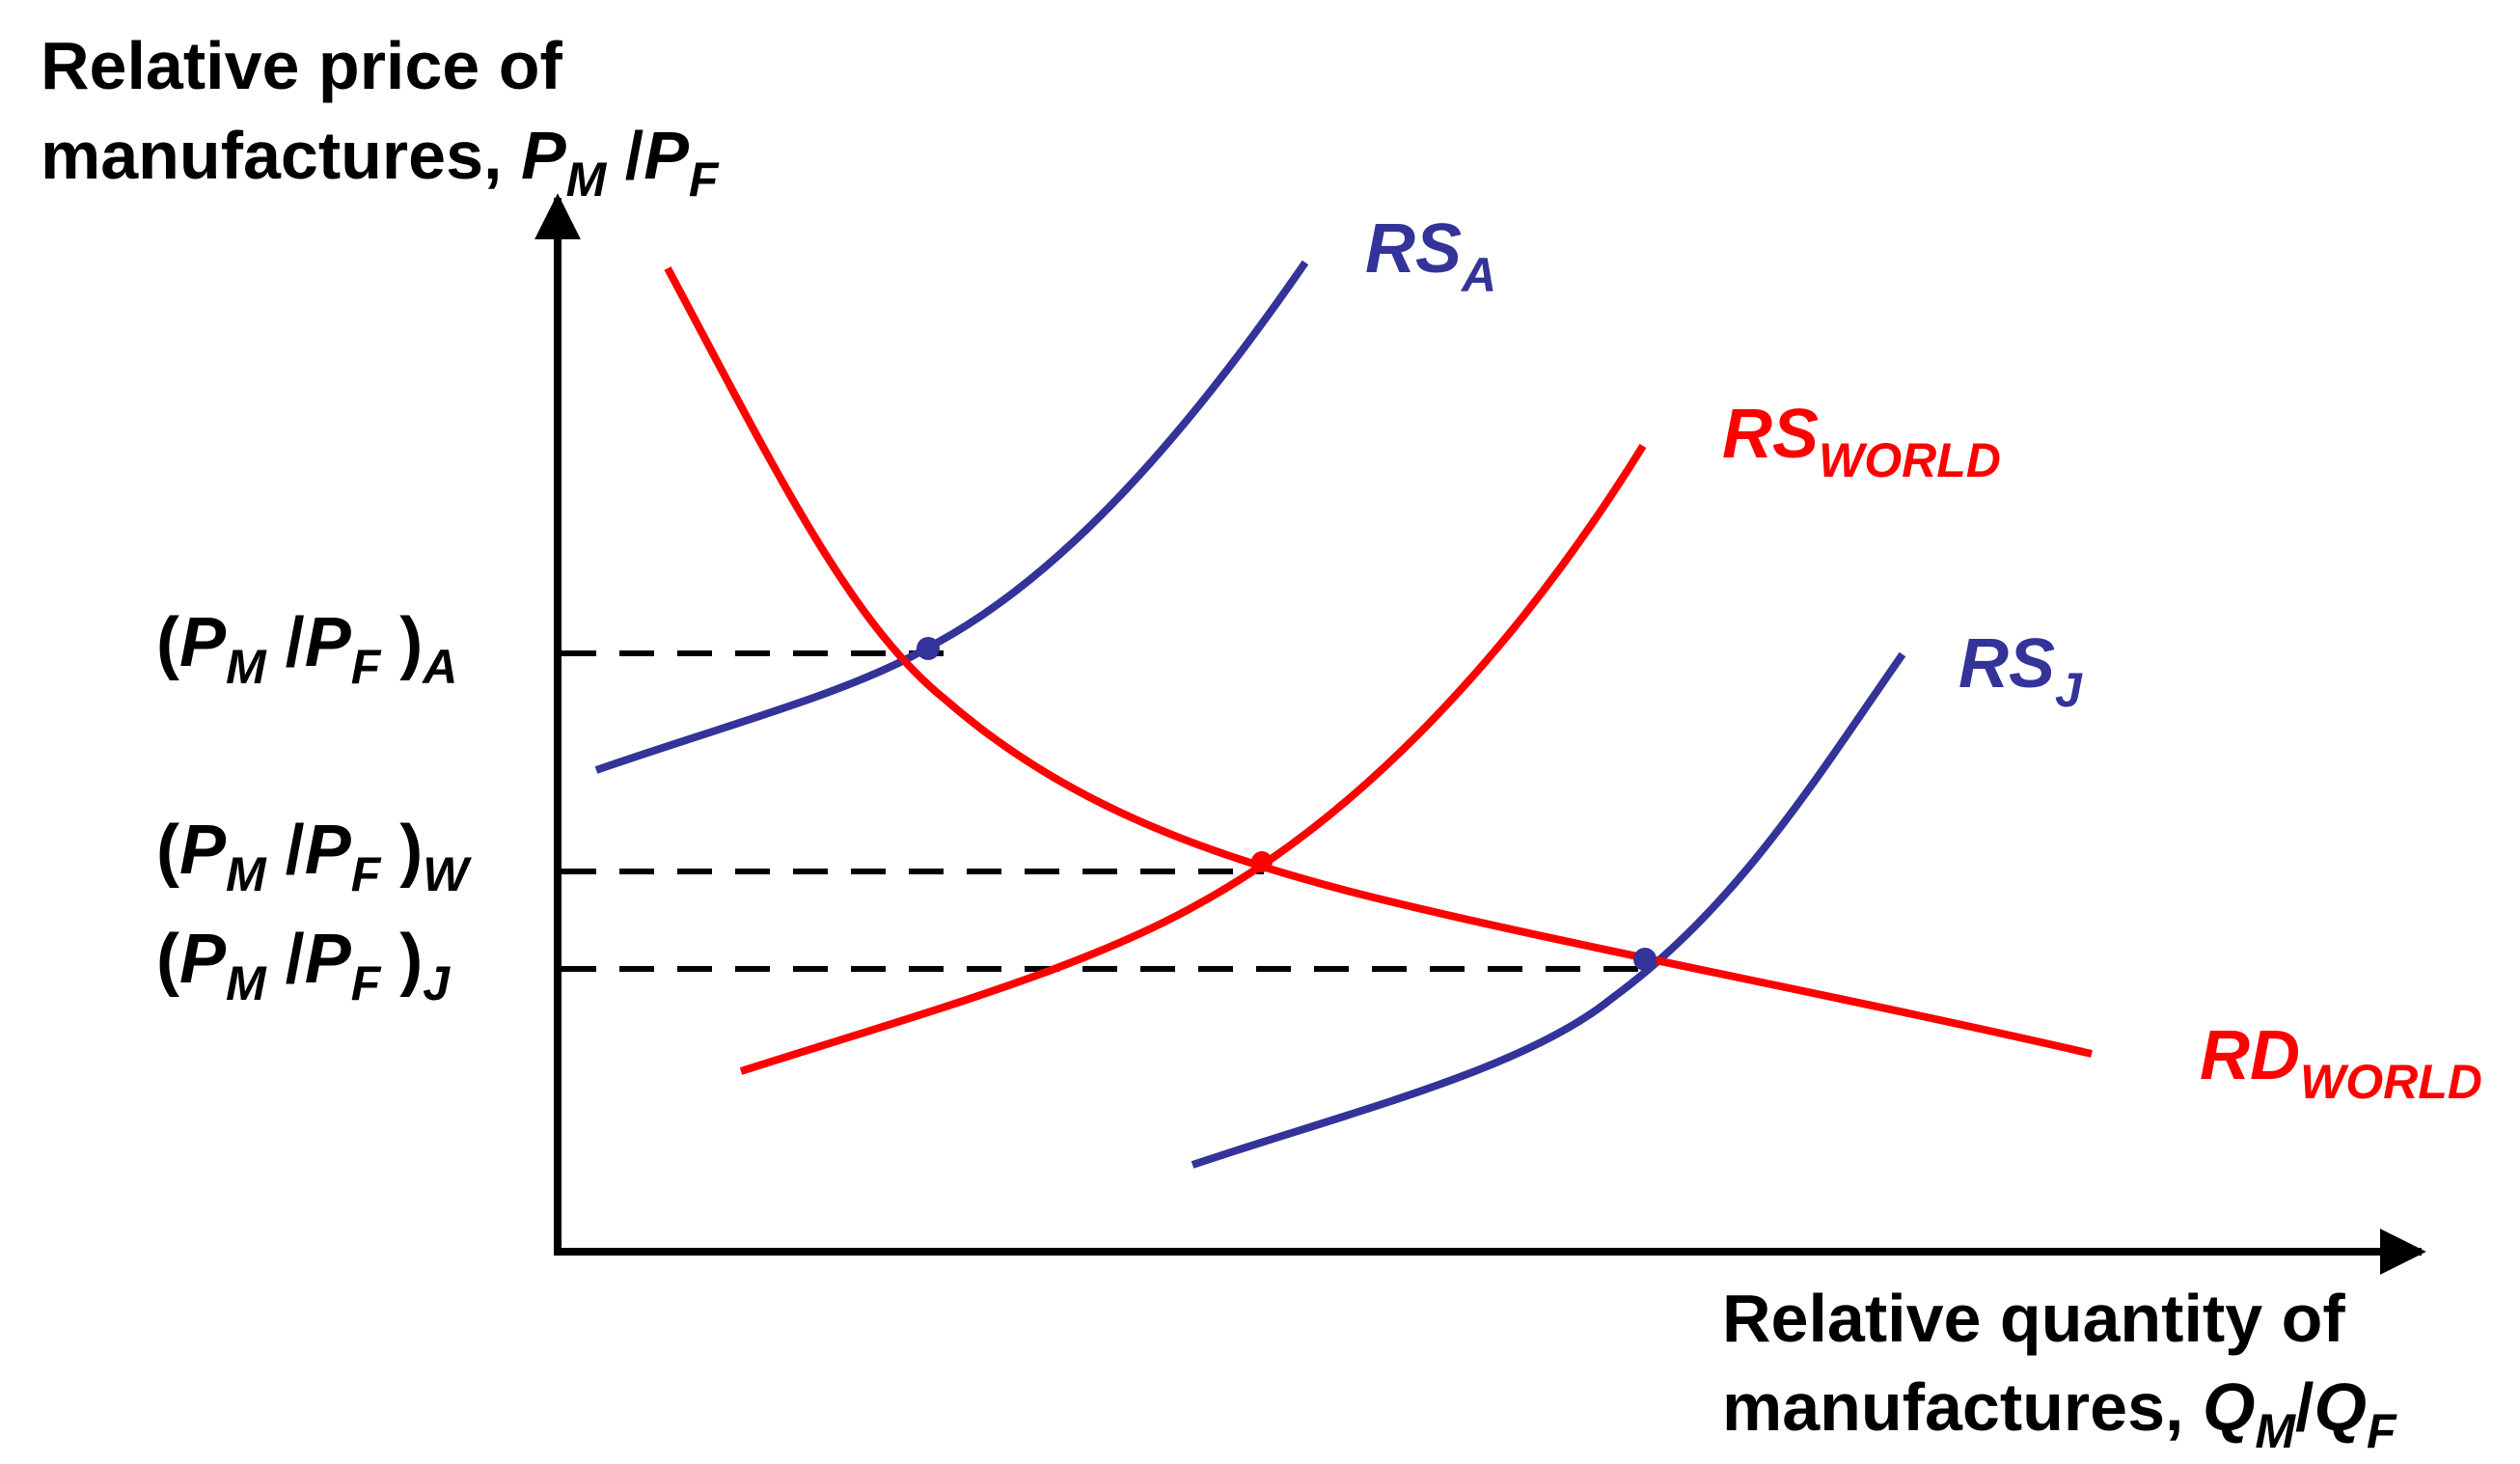 This screenshot has width=2520, height=1464. I want to click on equilibrium-point-J, so click(1645, 959).